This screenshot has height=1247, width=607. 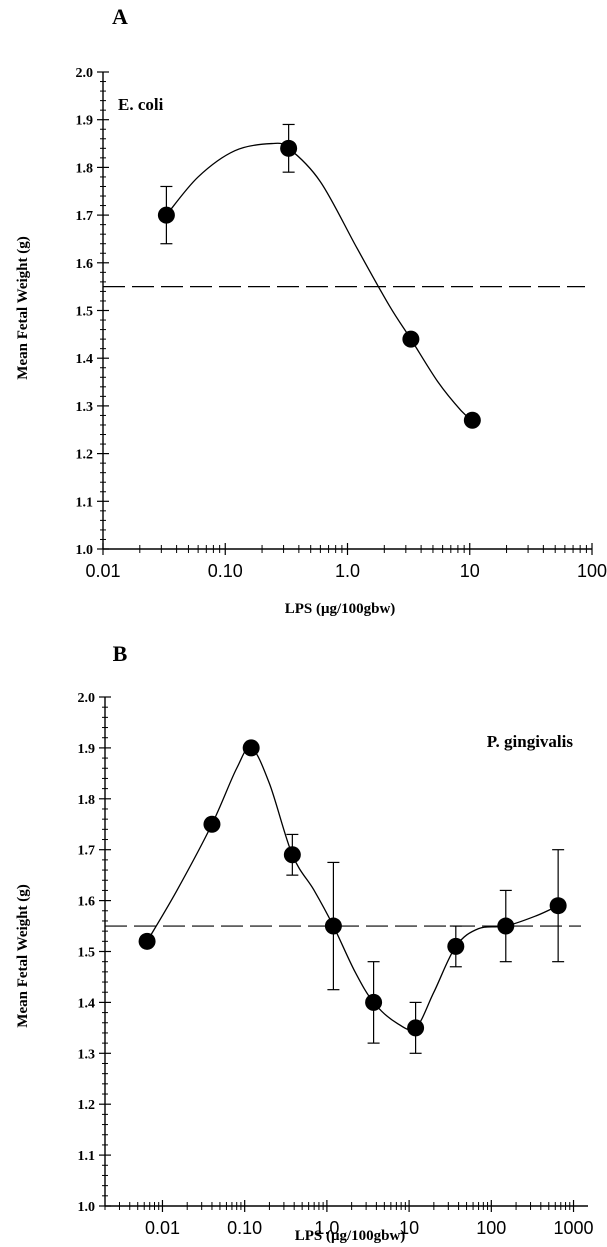 I want to click on panel-b-y-tick-label: 1.0, so click(x=87, y=1207).